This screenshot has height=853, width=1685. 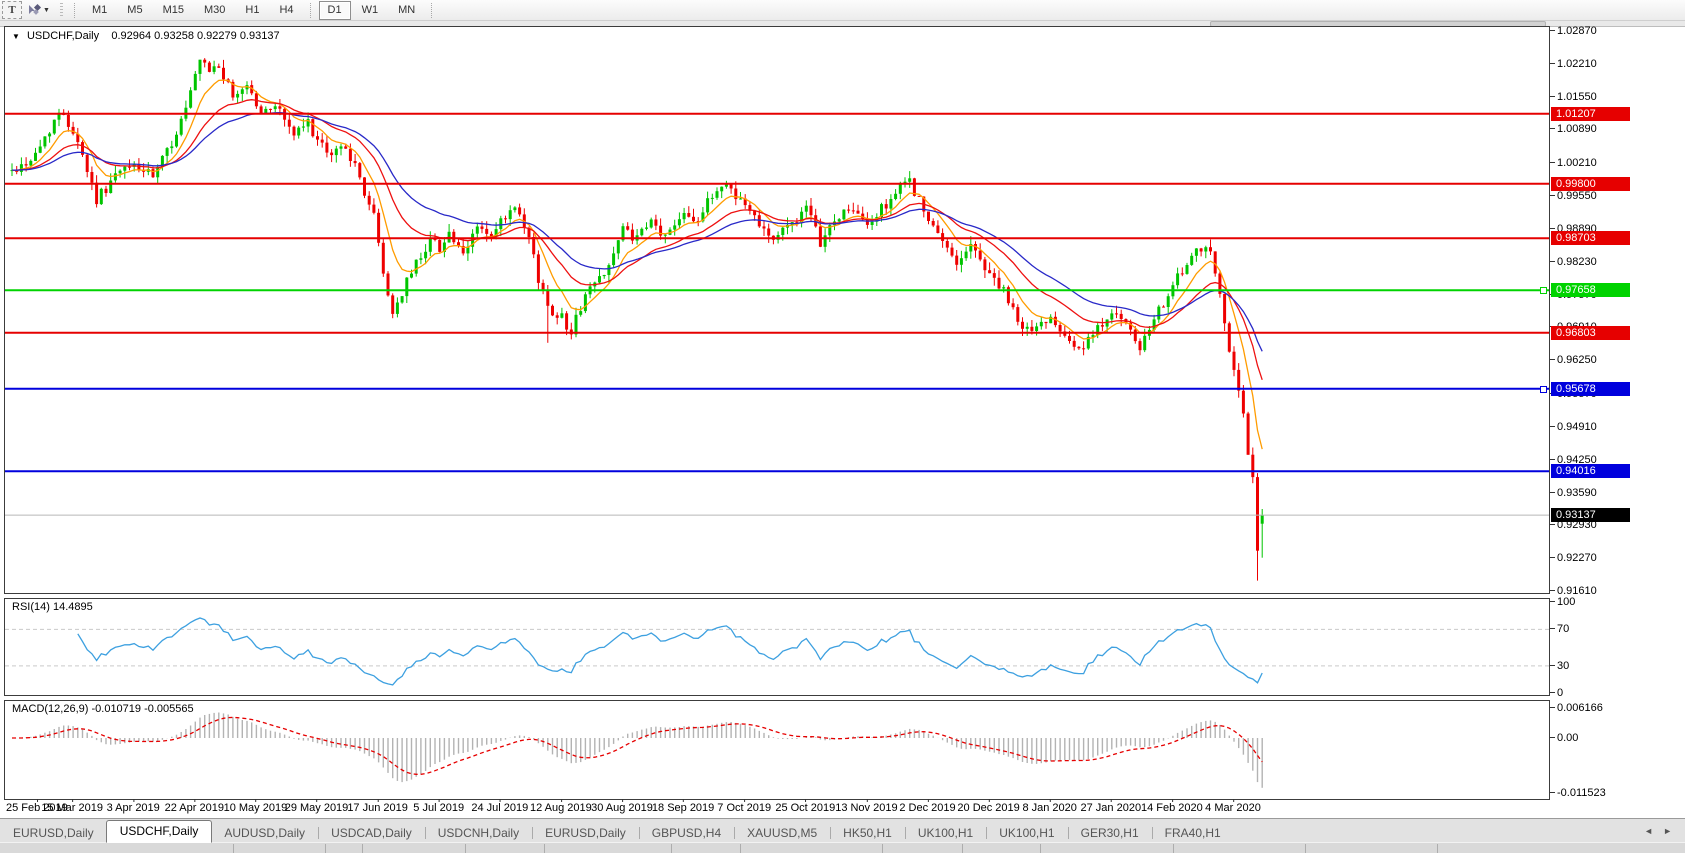 What do you see at coordinates (1590, 471) in the screenshot?
I see `price-line-label: 0.94016` at bounding box center [1590, 471].